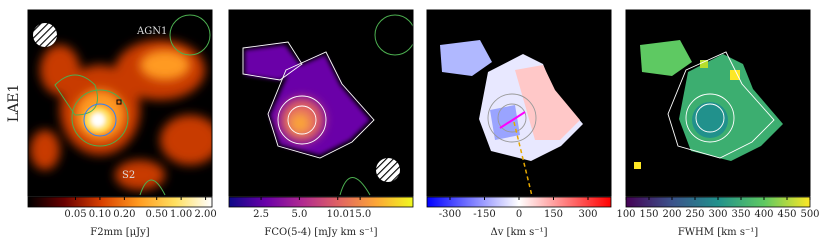 The image size is (830, 244). I want to click on annotation: AGN1, so click(151, 31).